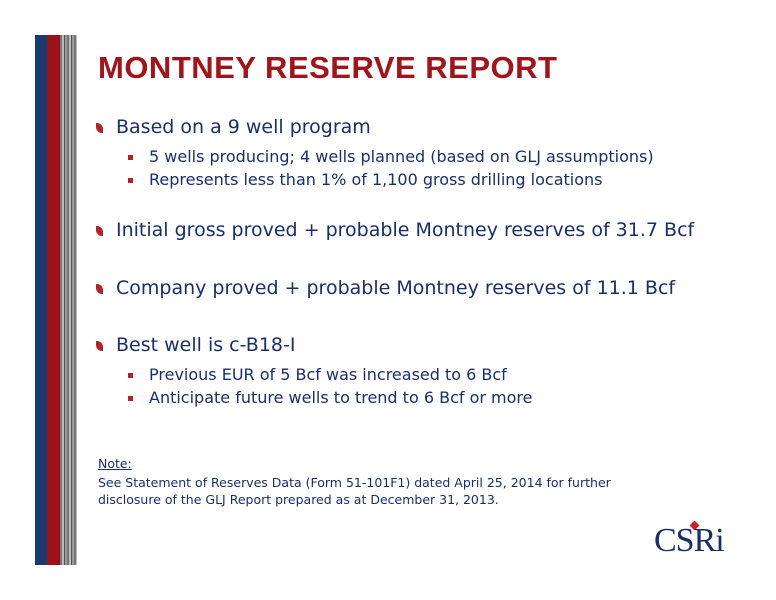 This screenshot has height=600, width=776. What do you see at coordinates (243, 127) in the screenshot?
I see `bullet-text: Based on a 9 well program` at bounding box center [243, 127].